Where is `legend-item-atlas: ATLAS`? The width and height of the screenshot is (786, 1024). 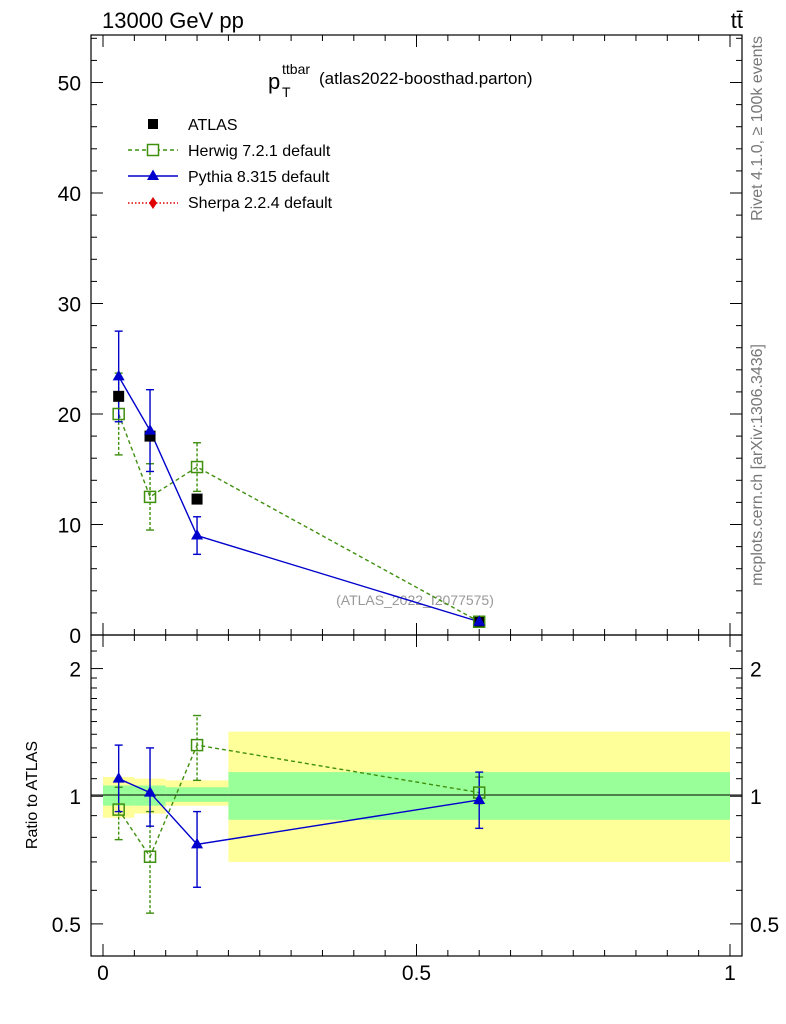 legend-item-atlas: ATLAS is located at coordinates (193, 125).